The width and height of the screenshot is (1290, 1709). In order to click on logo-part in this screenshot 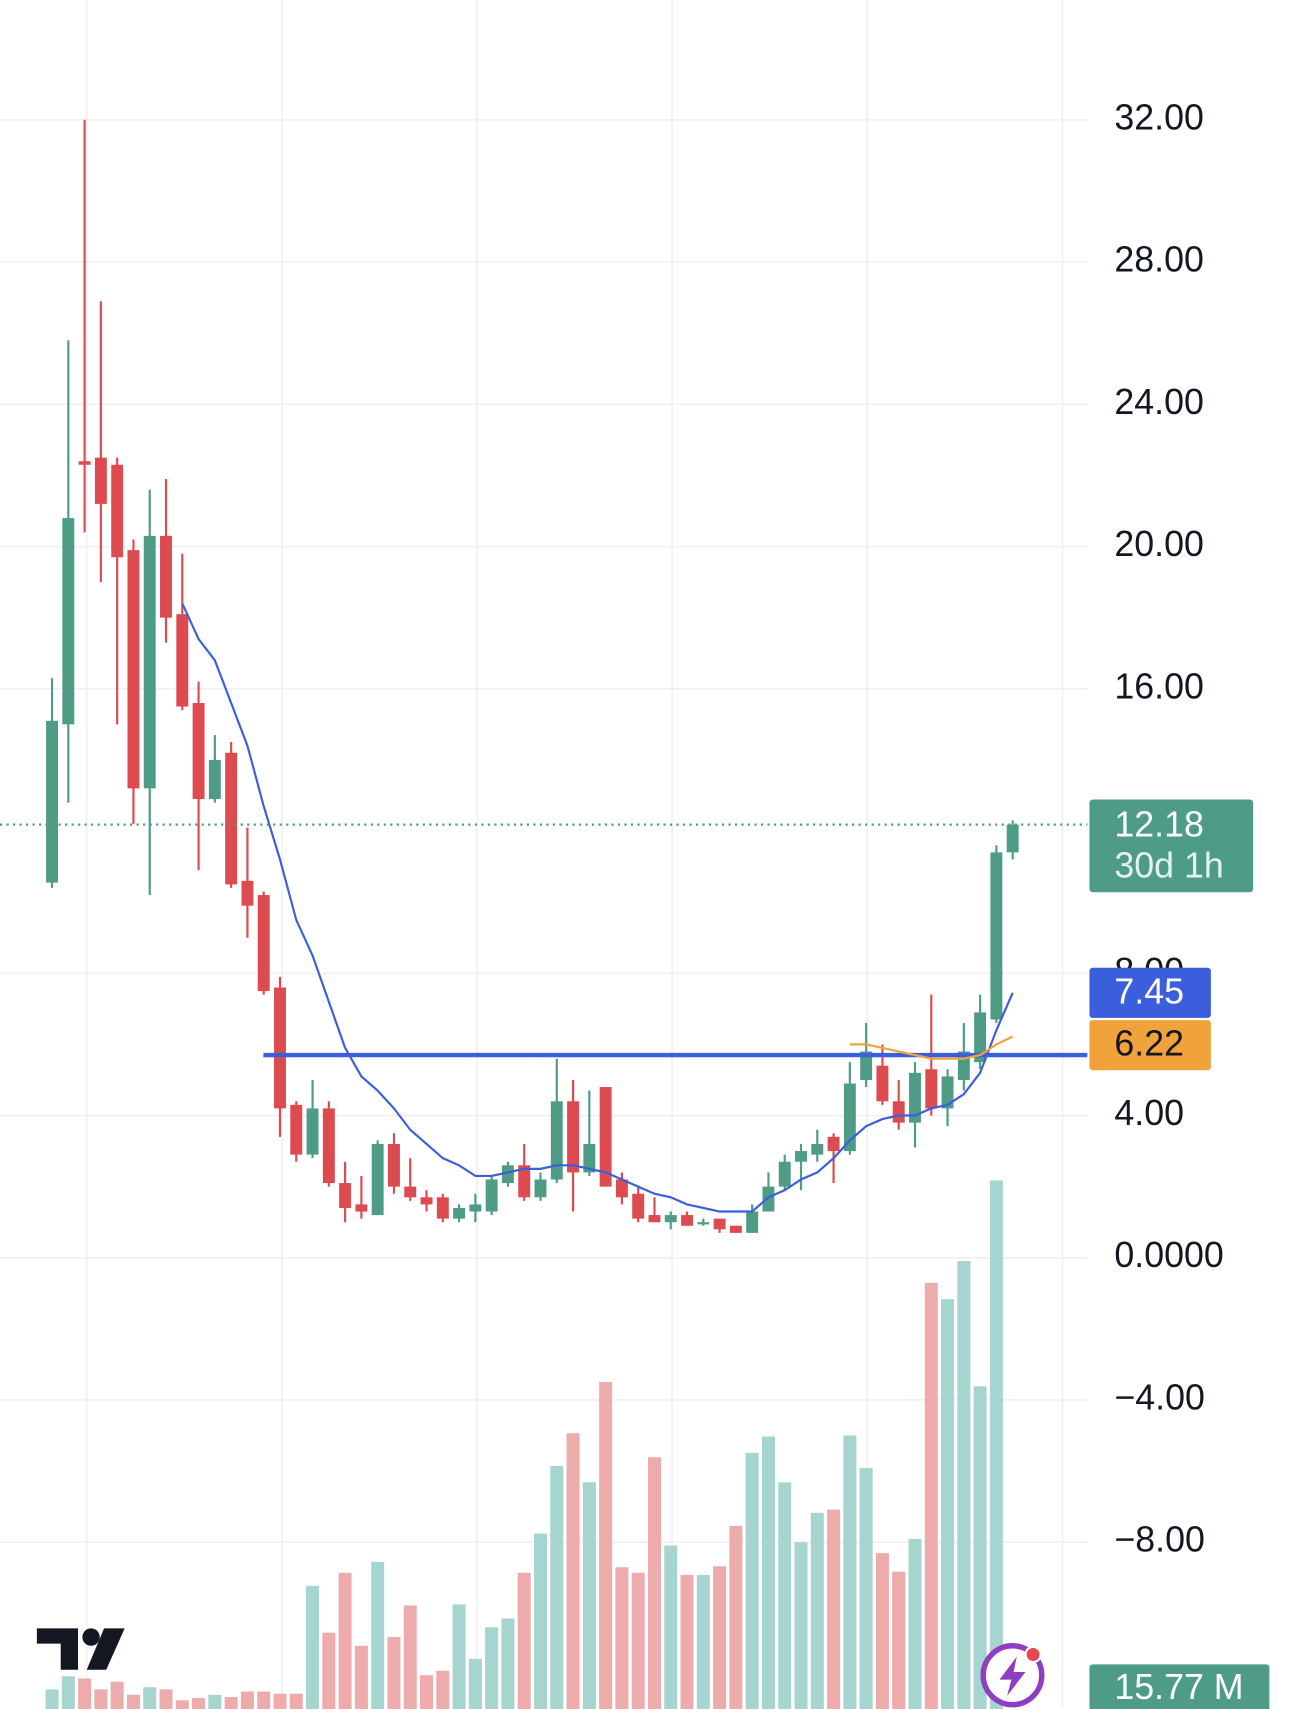, I will do `click(91, 1637)`.